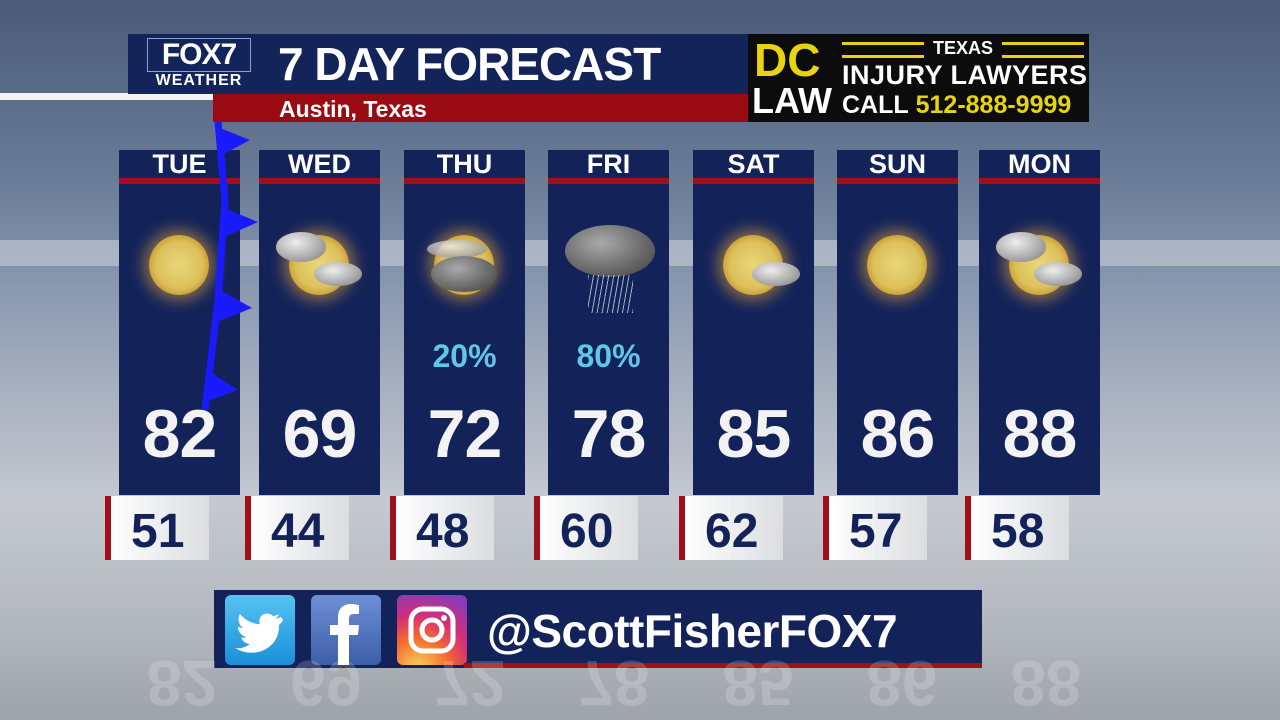  I want to click on social-bar: @ScottFisherFOX7, so click(598, 629).